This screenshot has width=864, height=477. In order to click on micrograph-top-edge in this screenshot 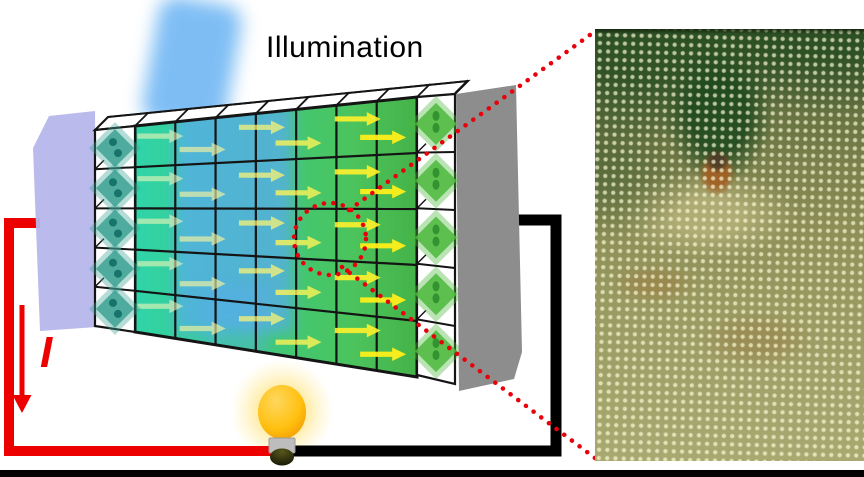, I will do `click(729, 31)`.